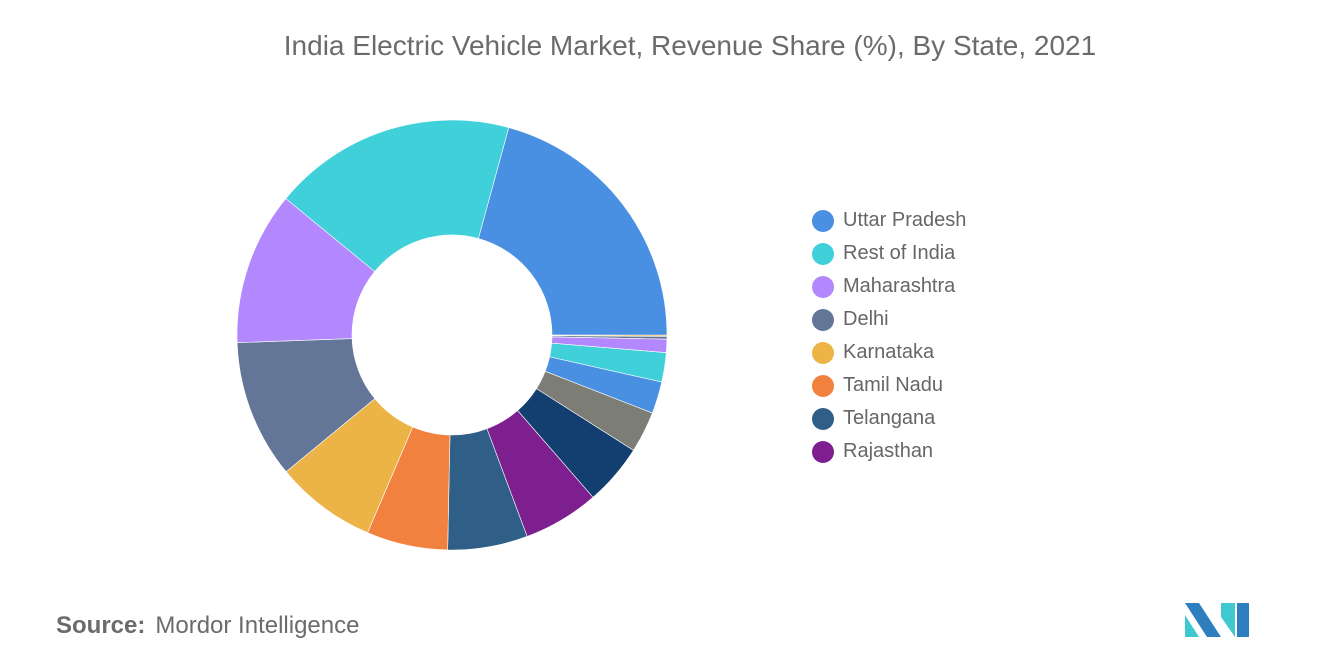 This screenshot has width=1320, height=665. What do you see at coordinates (905, 220) in the screenshot?
I see `legend-label: Uttar Pradesh` at bounding box center [905, 220].